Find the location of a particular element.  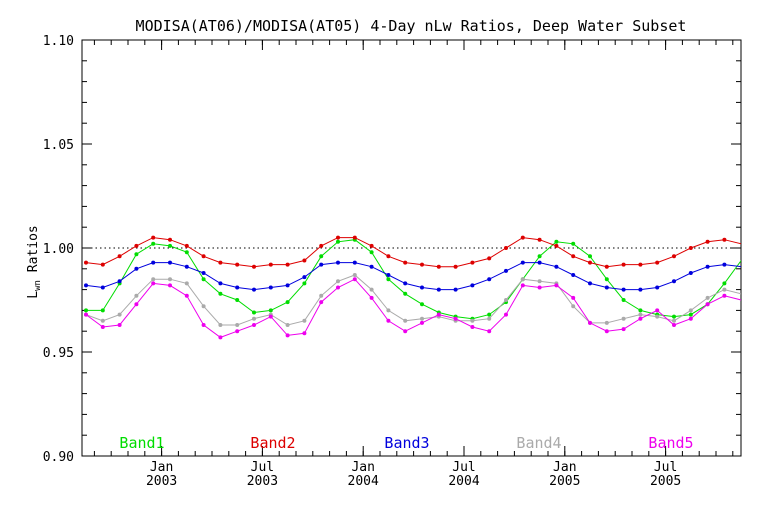

legend-entry-band1: Band1 is located at coordinates (141, 443).